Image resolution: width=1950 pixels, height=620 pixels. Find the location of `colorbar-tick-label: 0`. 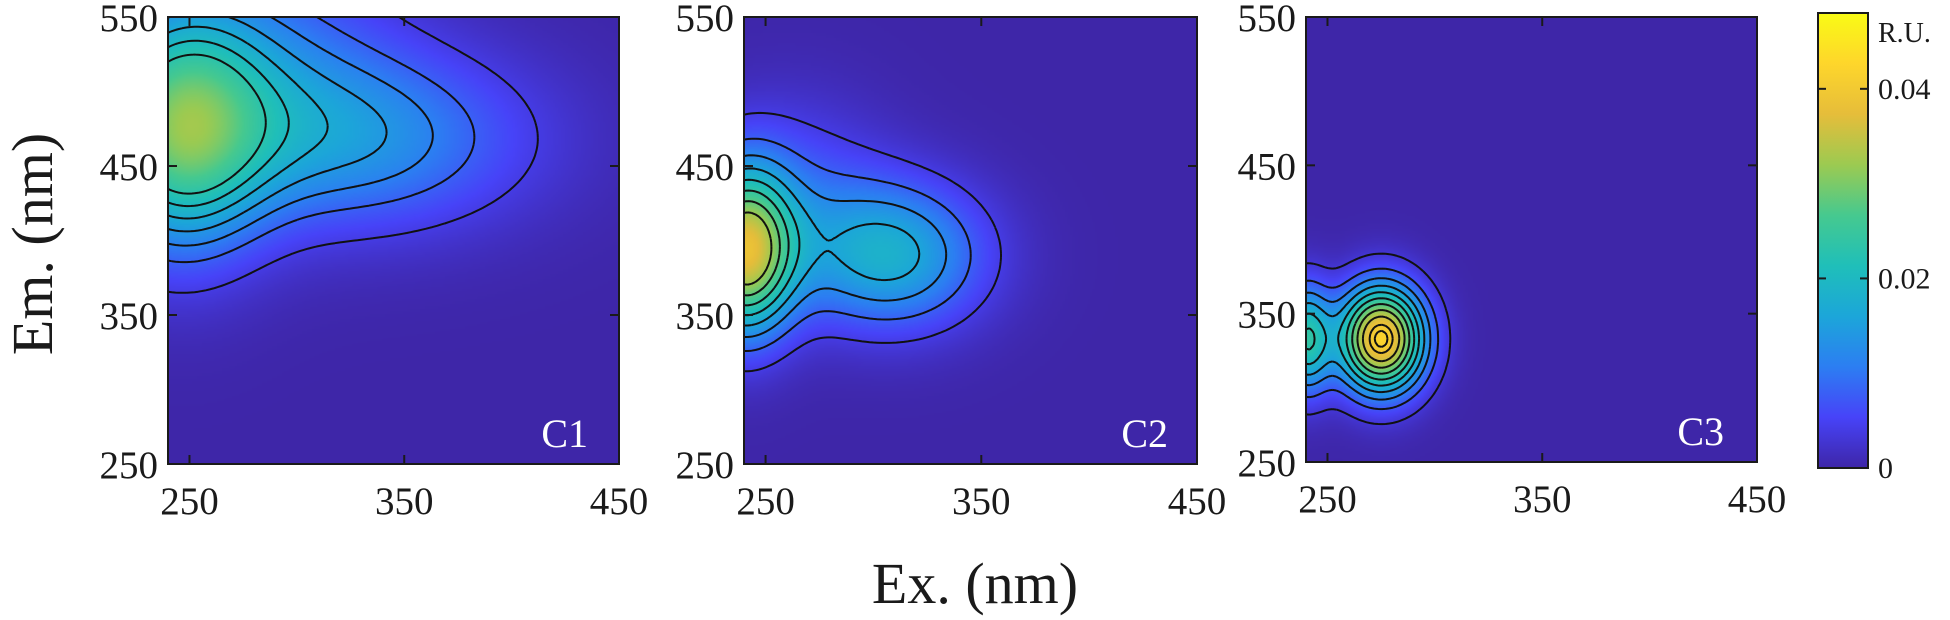

colorbar-tick-label: 0 is located at coordinates (1885, 468).